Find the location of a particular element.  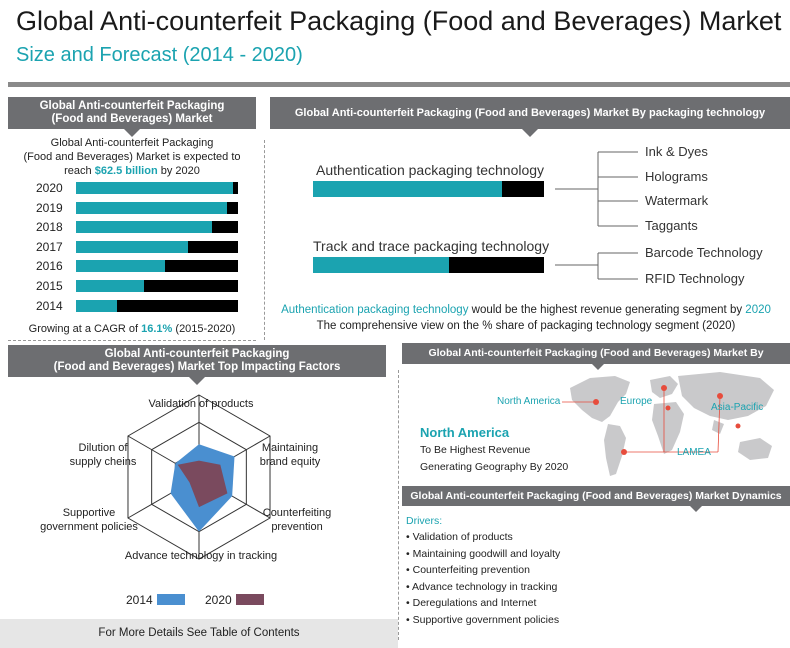

geo-highlight-line2: Generating Geography By 2020 is located at coordinates (494, 467).